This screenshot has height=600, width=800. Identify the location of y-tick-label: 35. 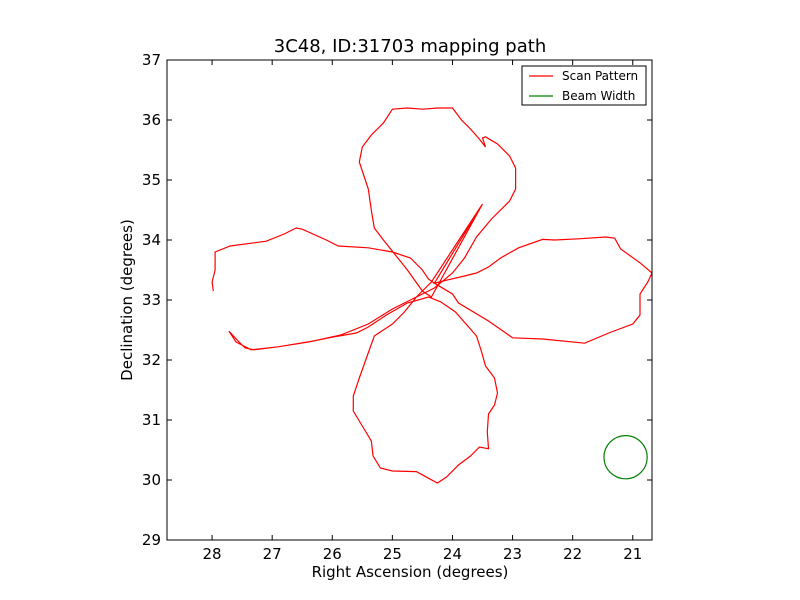
(151, 180).